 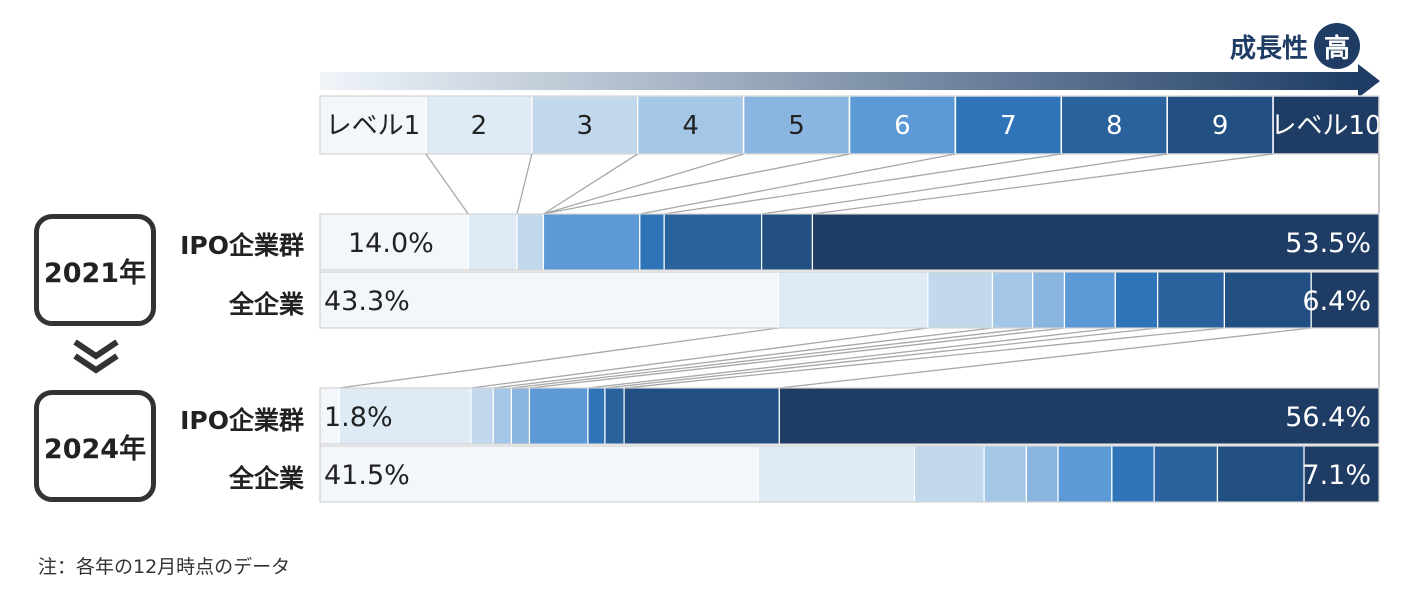 I want to click on legend-label-level-1: レベル1, so click(x=373, y=126).